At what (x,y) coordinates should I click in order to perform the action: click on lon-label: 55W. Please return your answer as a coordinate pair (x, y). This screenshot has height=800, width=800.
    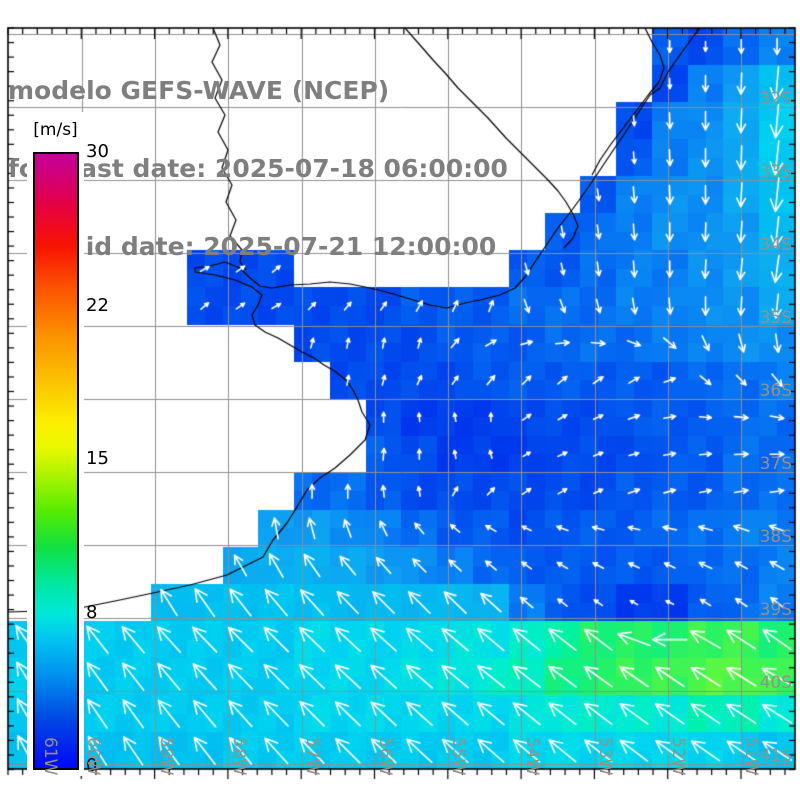
    Looking at the image, I should click on (458, 756).